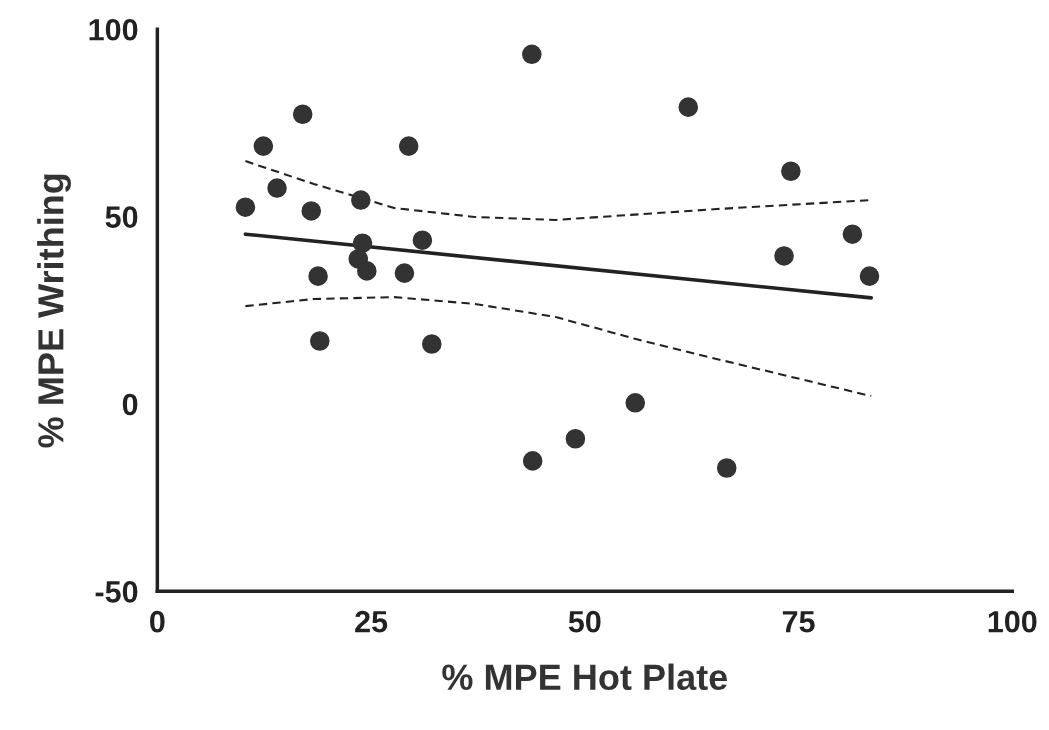 The height and width of the screenshot is (730, 1049). What do you see at coordinates (130, 404) in the screenshot?
I see `y-tick-label: 0` at bounding box center [130, 404].